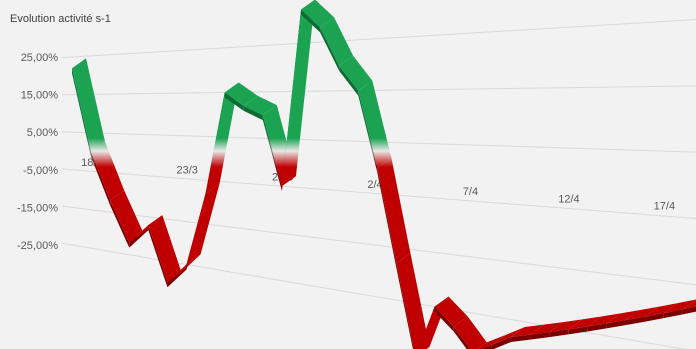  What do you see at coordinates (40, 58) in the screenshot?
I see `y-tick-label: 25,00%` at bounding box center [40, 58].